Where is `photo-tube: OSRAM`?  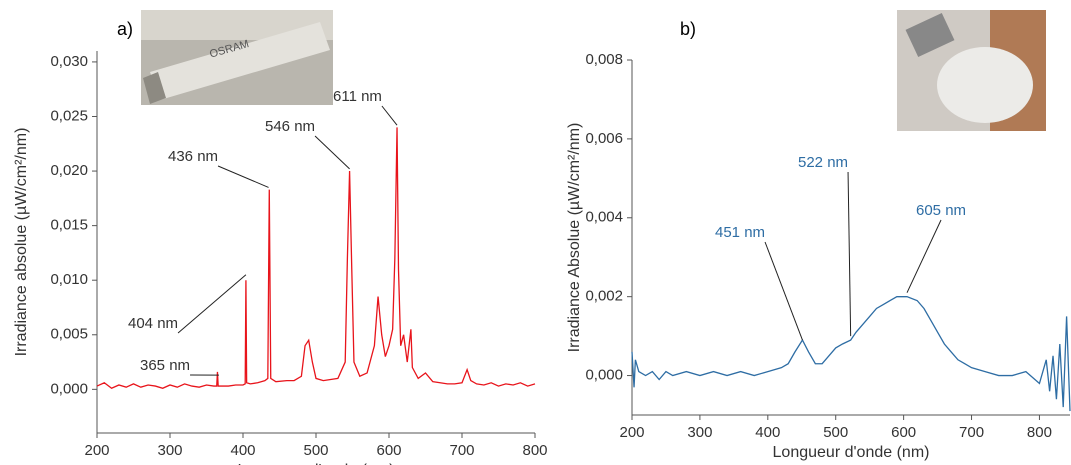
photo-tube: OSRAM is located at coordinates (237, 57).